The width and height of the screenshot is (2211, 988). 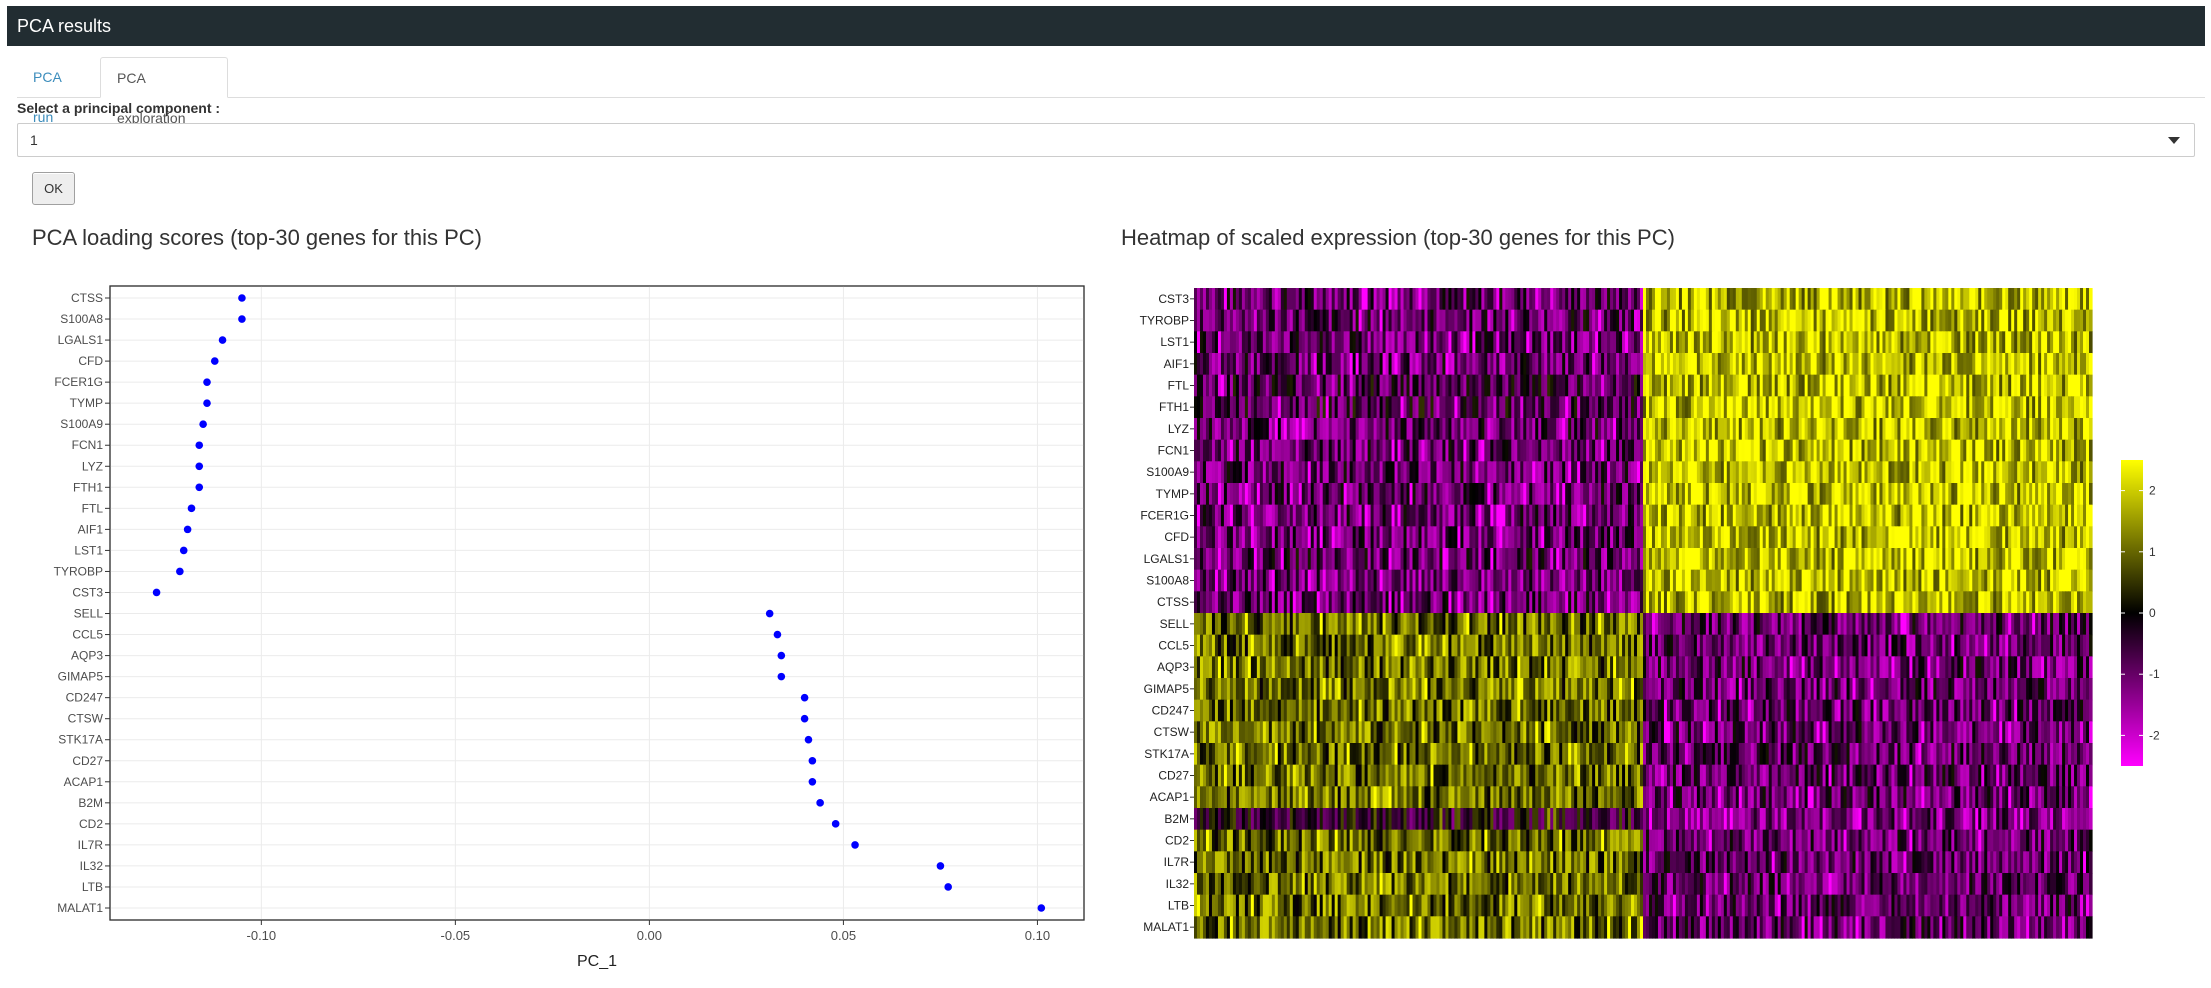 What do you see at coordinates (88, 445) in the screenshot?
I see `gene-label: FCN1` at bounding box center [88, 445].